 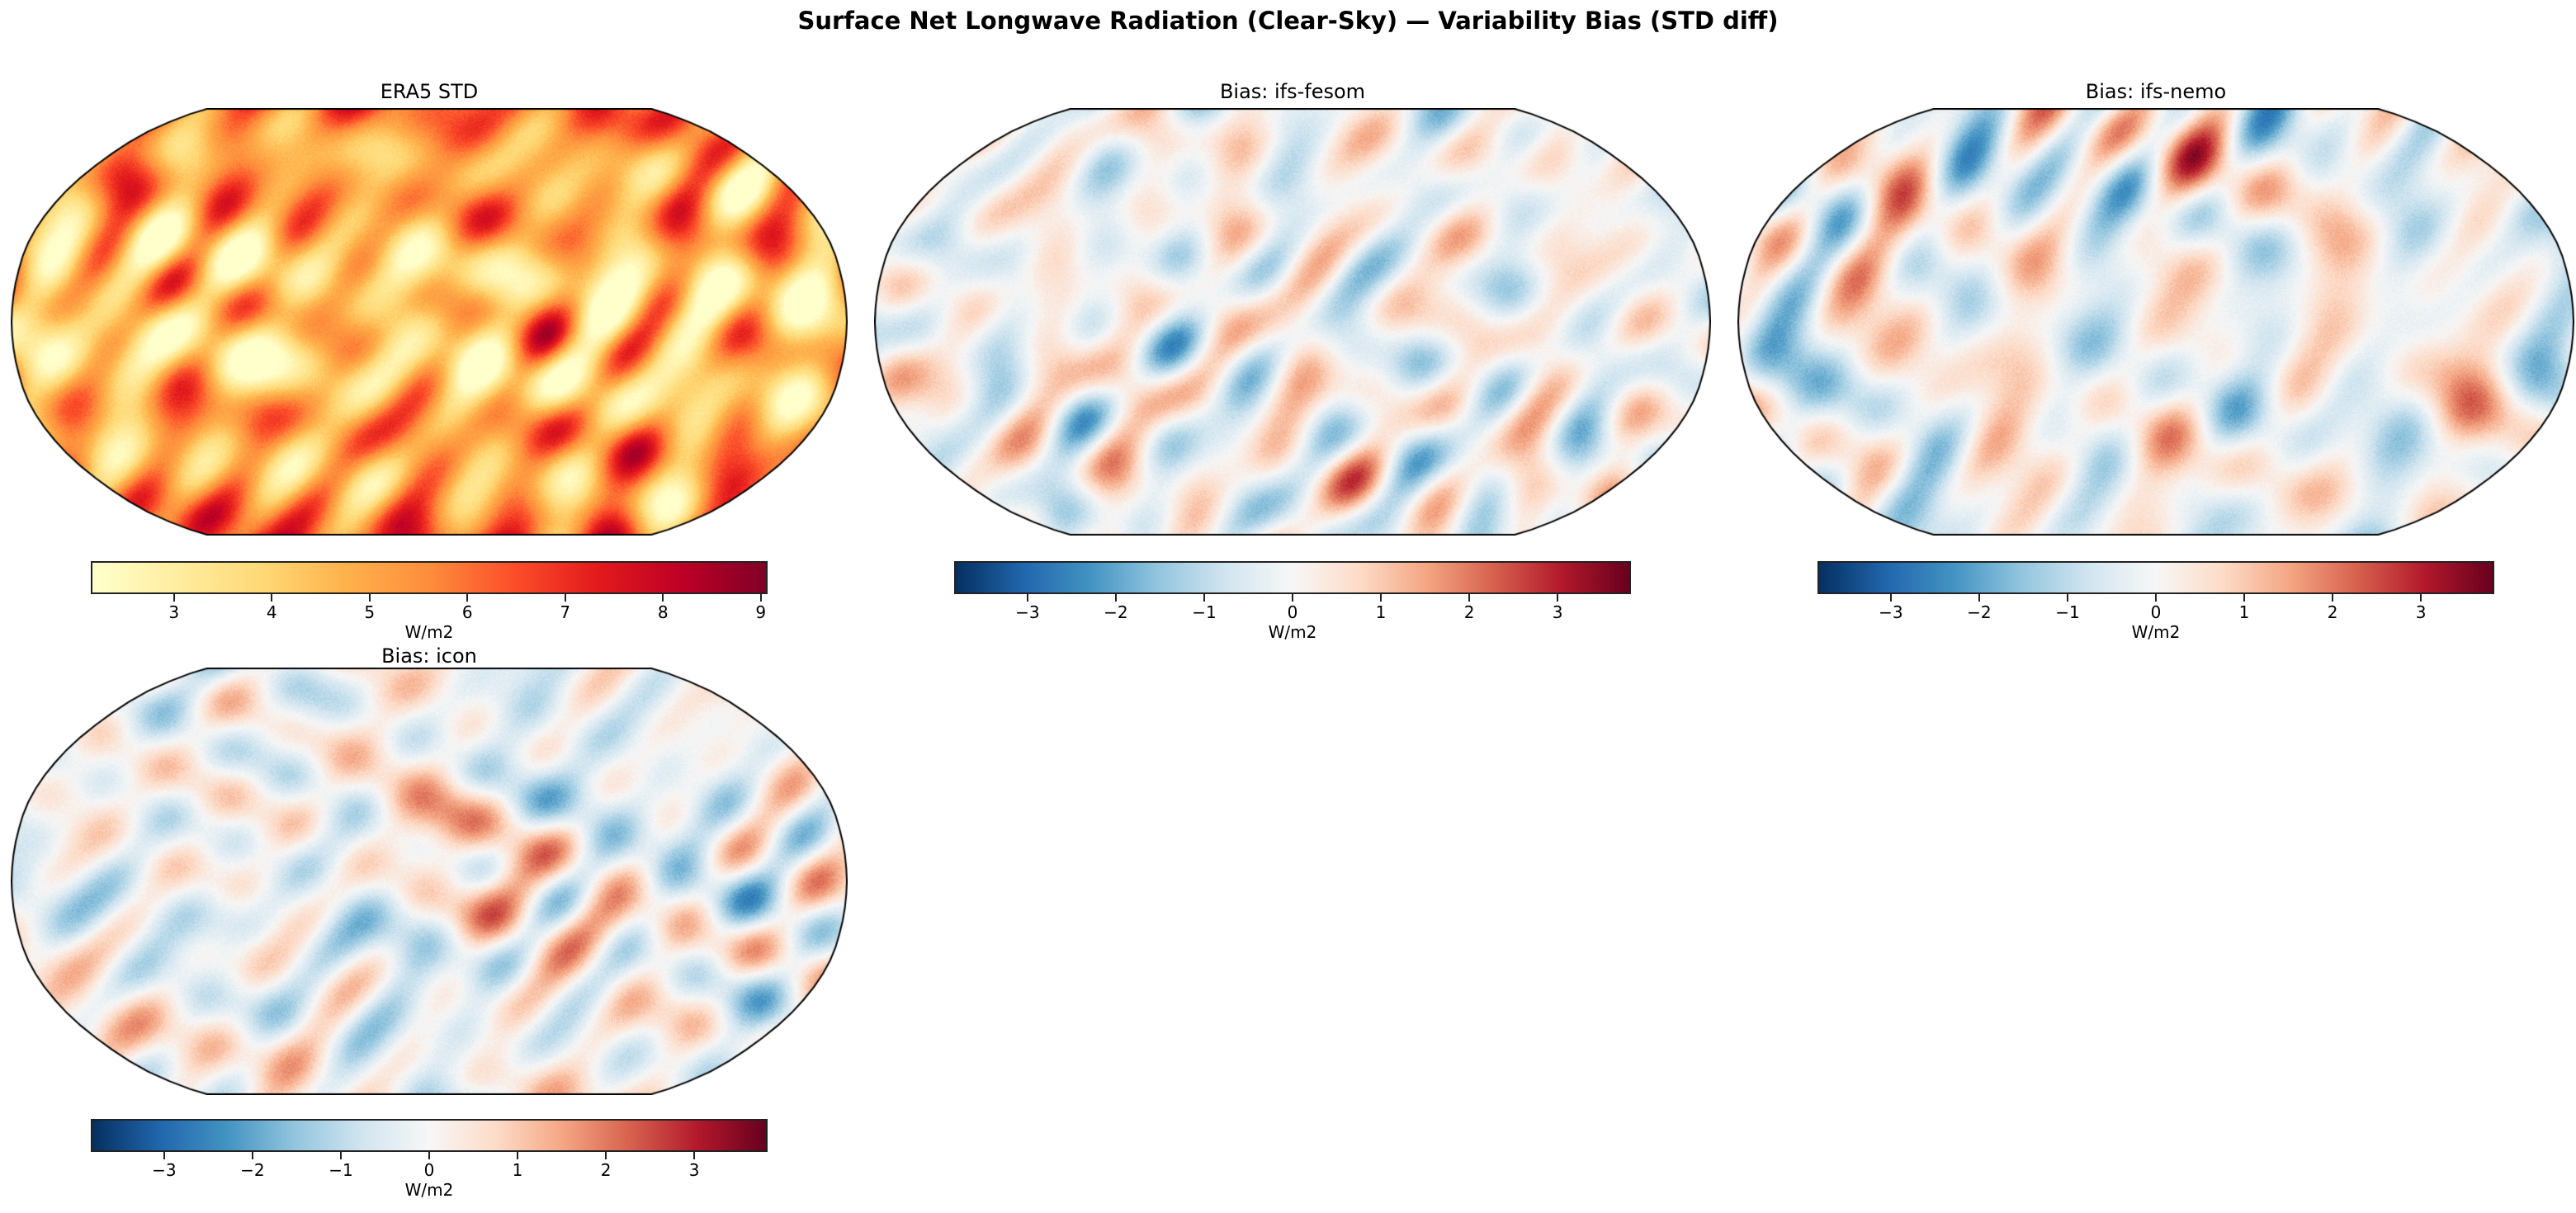 What do you see at coordinates (761, 612) in the screenshot?
I see `colorbar-tick-label: 9` at bounding box center [761, 612].